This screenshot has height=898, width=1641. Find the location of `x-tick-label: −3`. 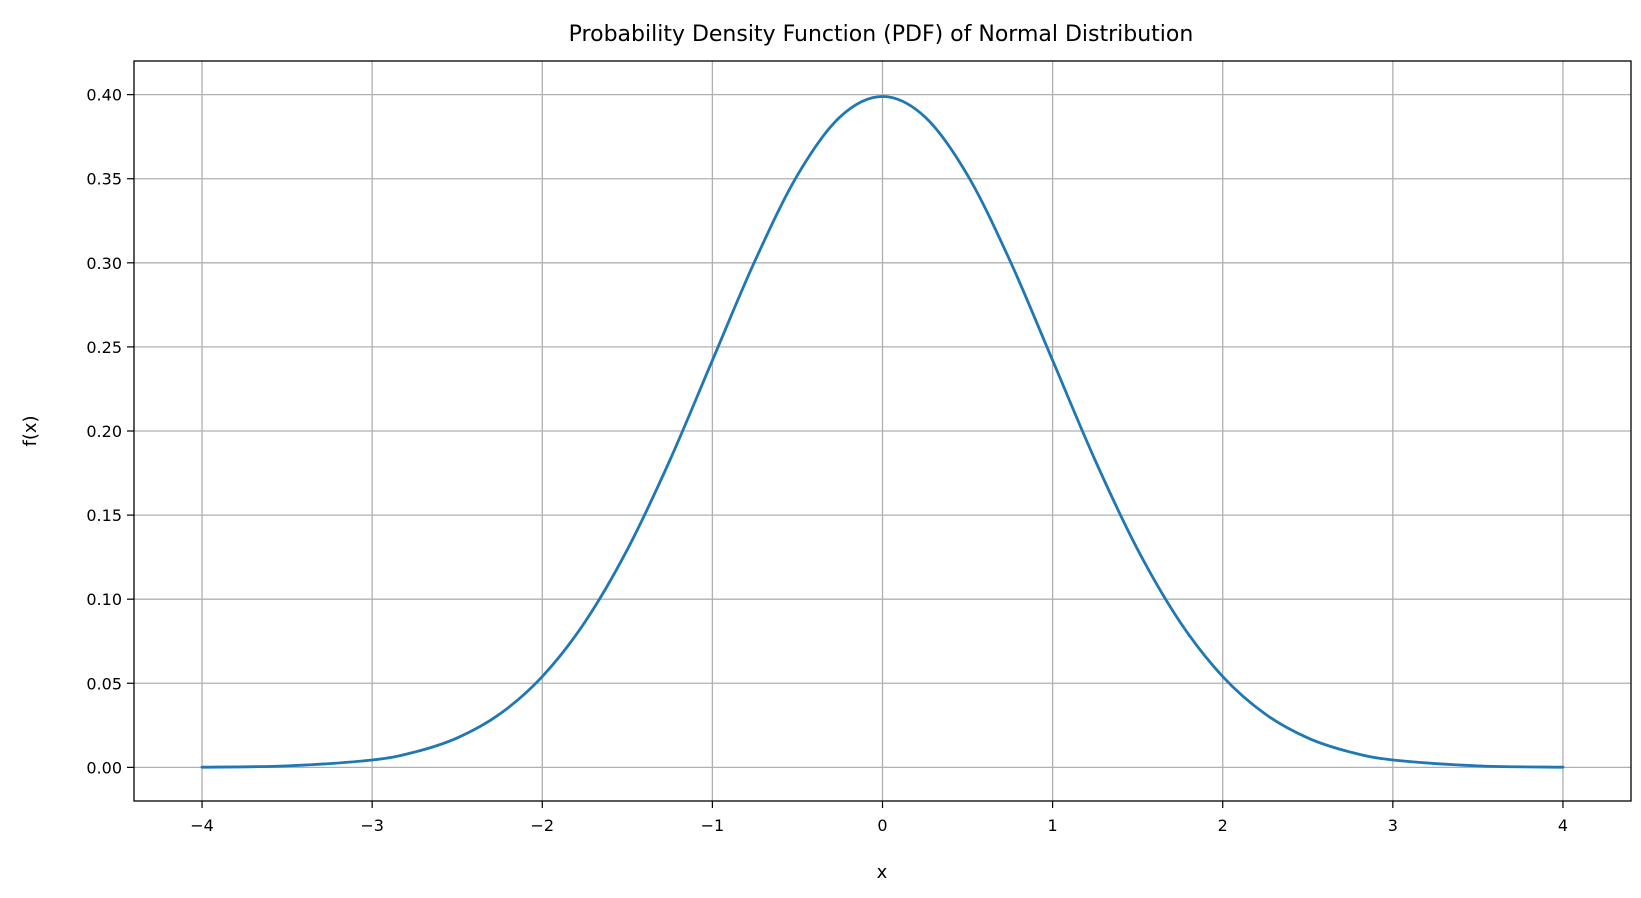

x-tick-label: −3 is located at coordinates (372, 825).